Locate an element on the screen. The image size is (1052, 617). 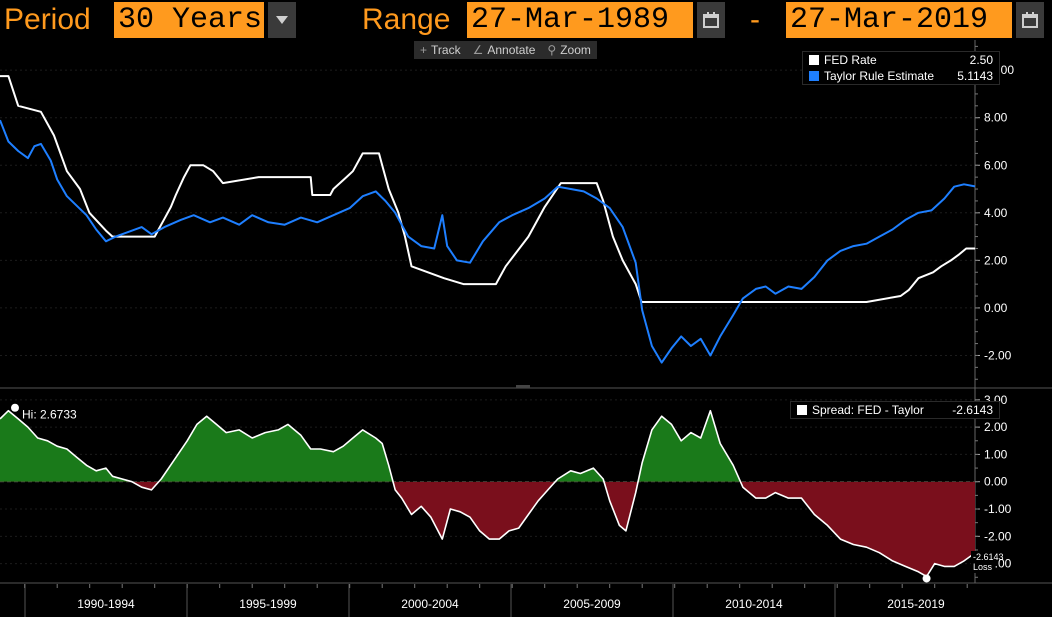
y-tick-label: 8.00 is located at coordinates (996, 118).